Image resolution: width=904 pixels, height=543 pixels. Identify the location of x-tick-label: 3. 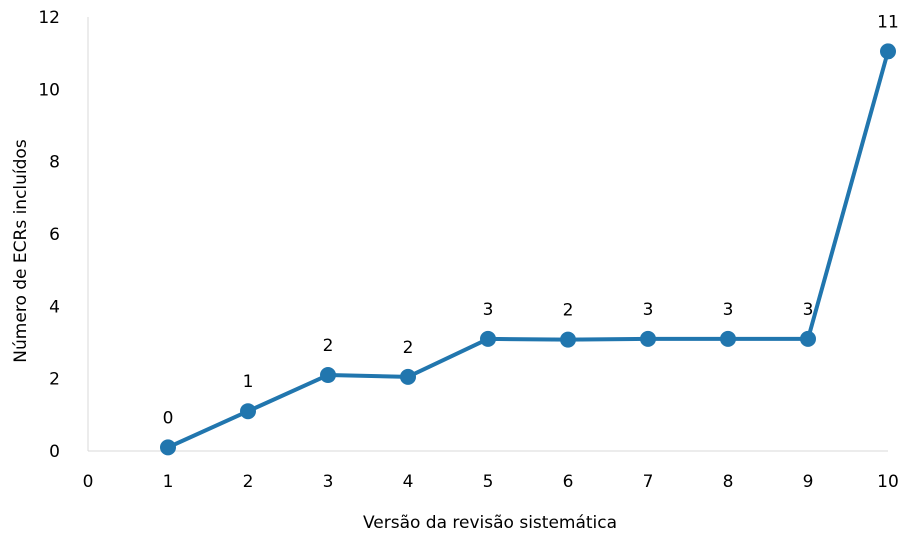
(328, 482).